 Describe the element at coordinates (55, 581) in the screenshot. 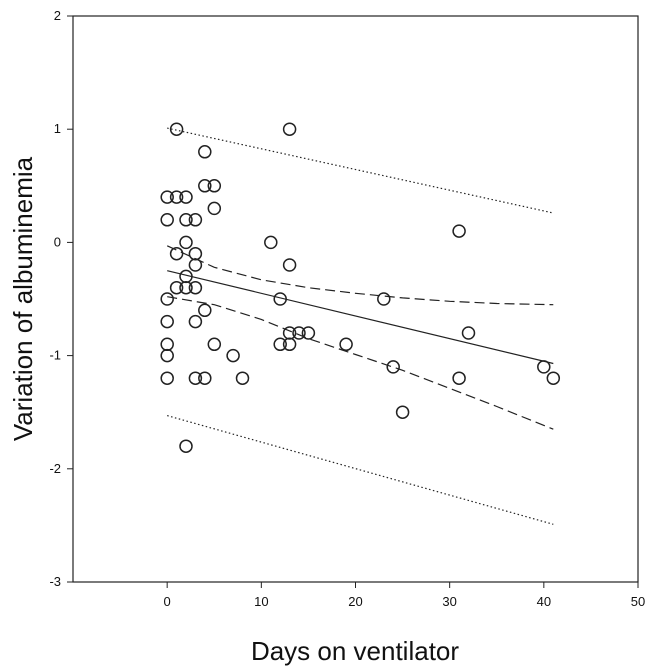

I see `y-tick-label: -3` at that location.